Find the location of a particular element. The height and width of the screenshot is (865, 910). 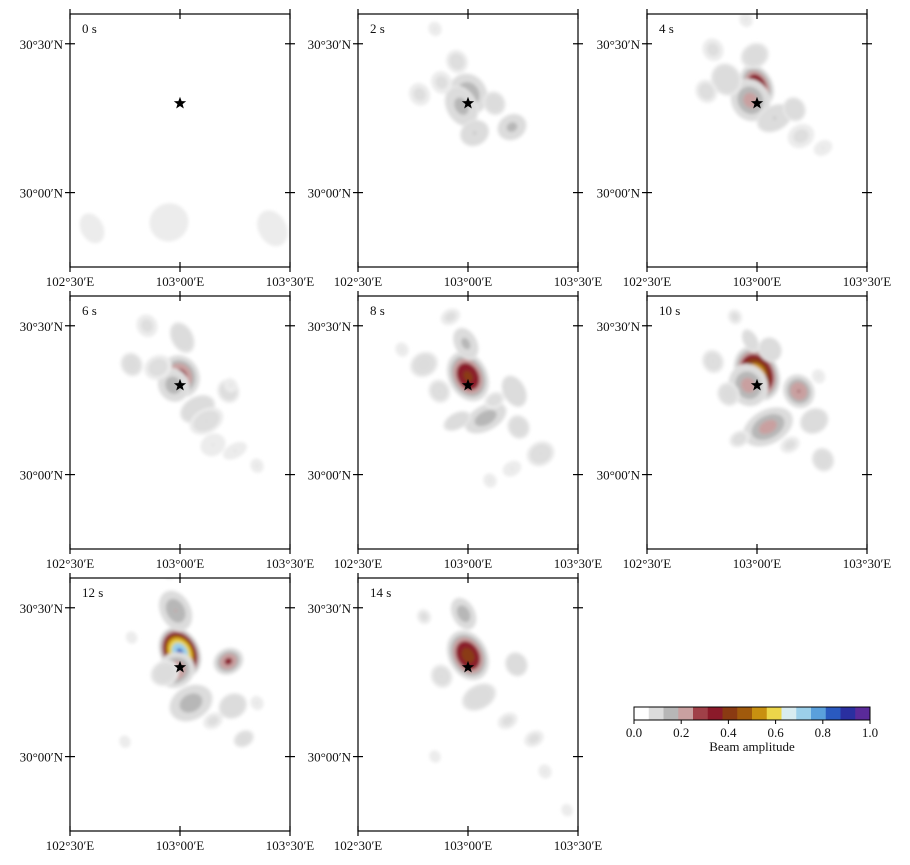

panel-time-label: 0 s is located at coordinates (89, 28).